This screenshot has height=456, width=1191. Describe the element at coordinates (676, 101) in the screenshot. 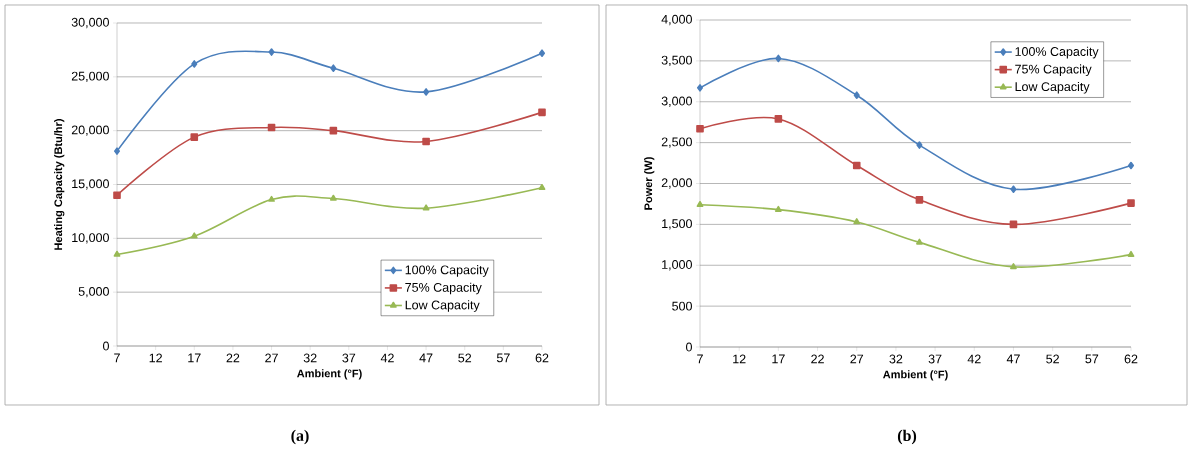

I see `y-tick-label: 3,000` at that location.